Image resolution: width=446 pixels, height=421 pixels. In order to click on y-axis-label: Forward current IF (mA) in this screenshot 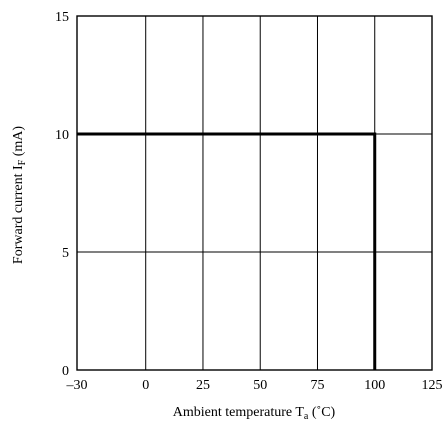, I will do `click(19, 195)`.